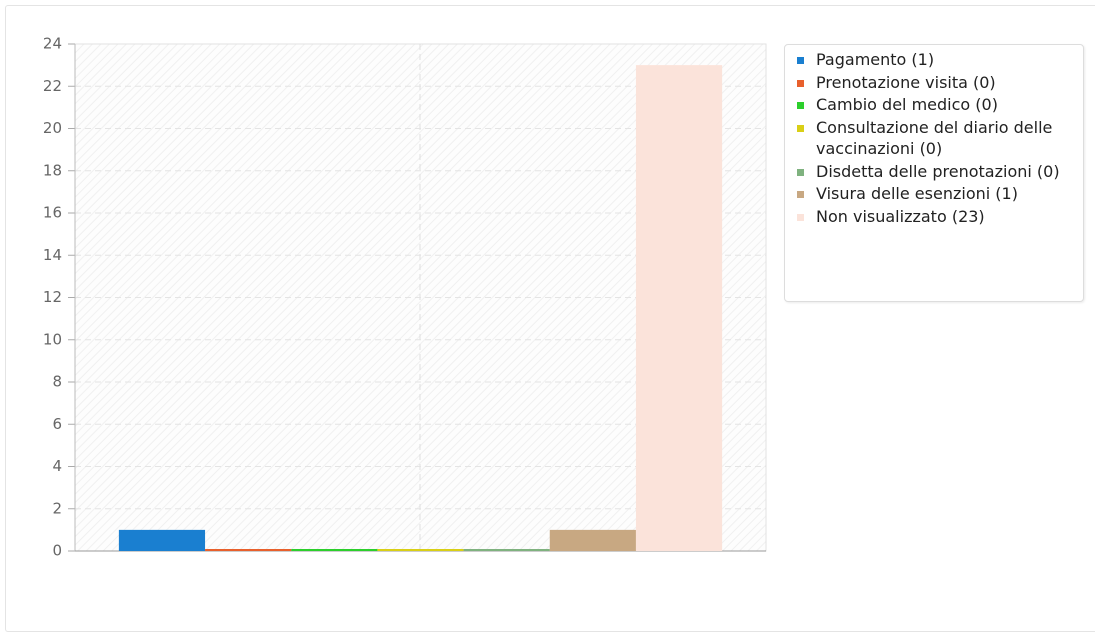 The height and width of the screenshot is (633, 1095). Describe the element at coordinates (57, 551) in the screenshot. I see `y-tick-label: 0` at that location.